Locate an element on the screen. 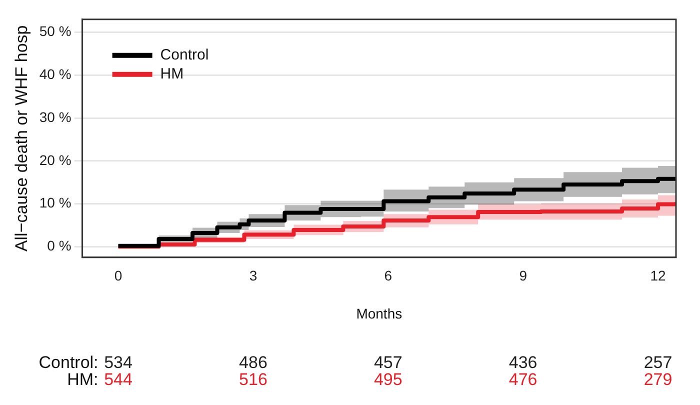 The width and height of the screenshot is (700, 405). y-tick-label: 30 % is located at coordinates (55, 116).